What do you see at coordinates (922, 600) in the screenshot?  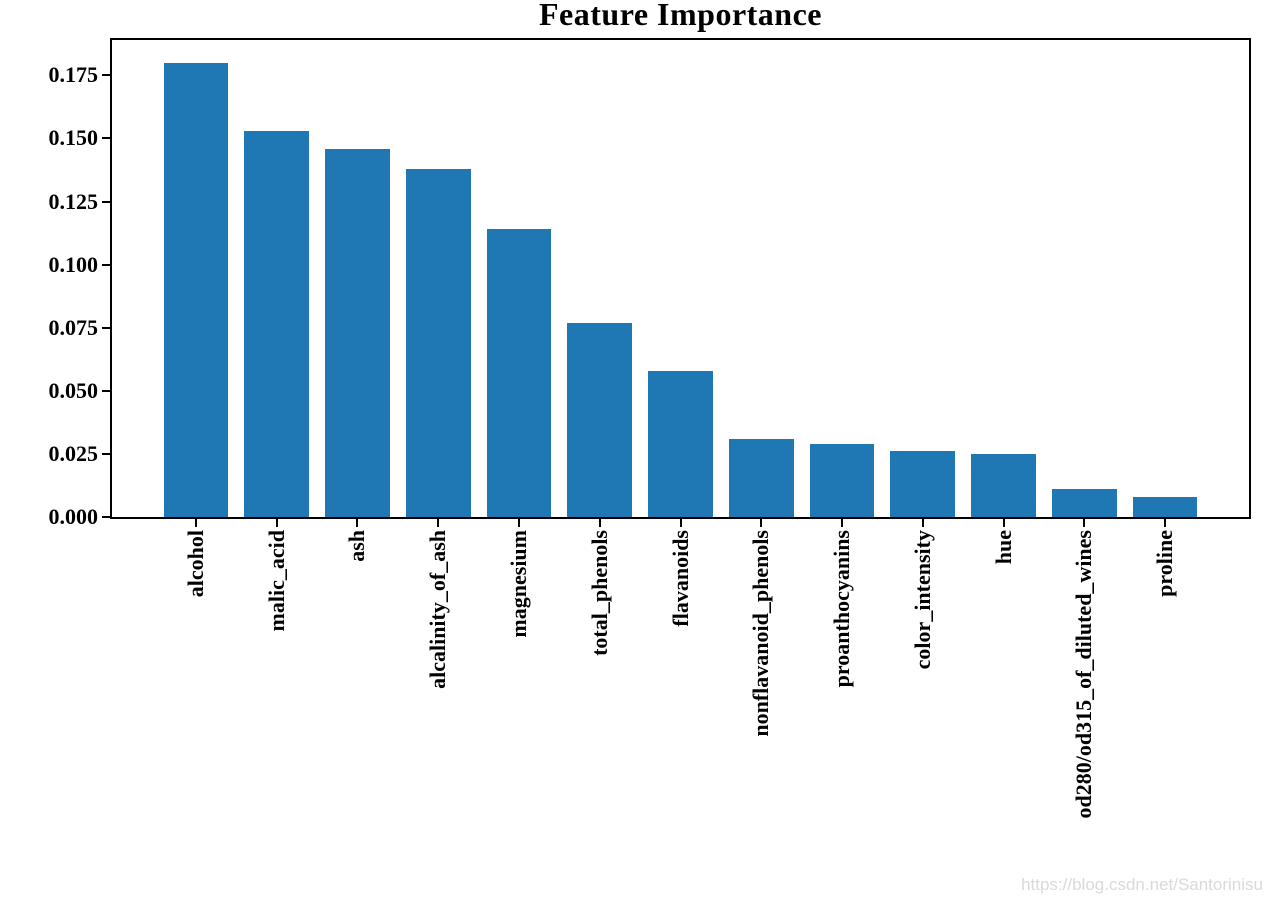 I see `x-tick-label: color_intensity` at bounding box center [922, 600].